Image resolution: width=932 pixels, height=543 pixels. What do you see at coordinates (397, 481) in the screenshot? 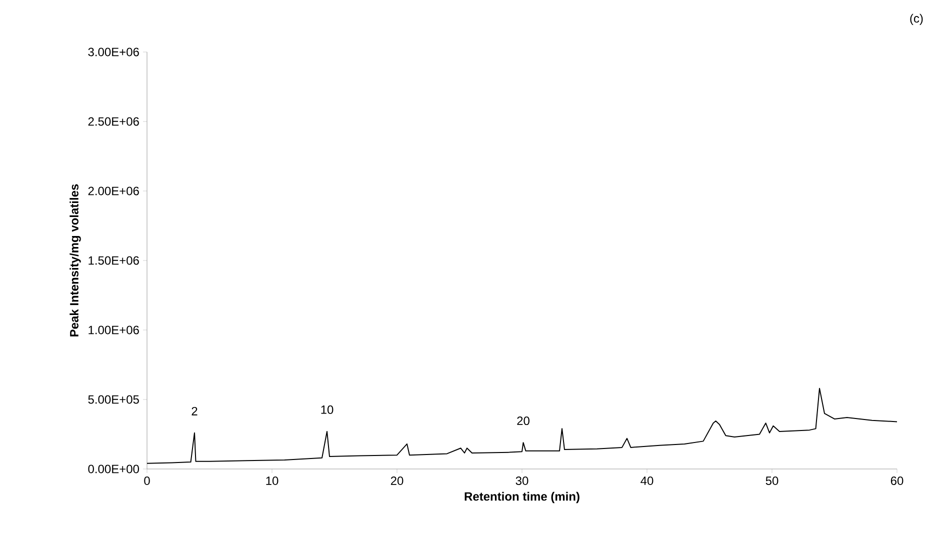
I see `x-tick-label: 20` at bounding box center [397, 481].